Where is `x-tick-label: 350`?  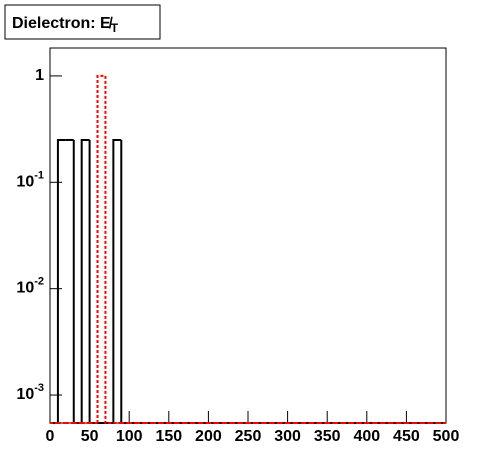
x-tick-label: 350 is located at coordinates (327, 436).